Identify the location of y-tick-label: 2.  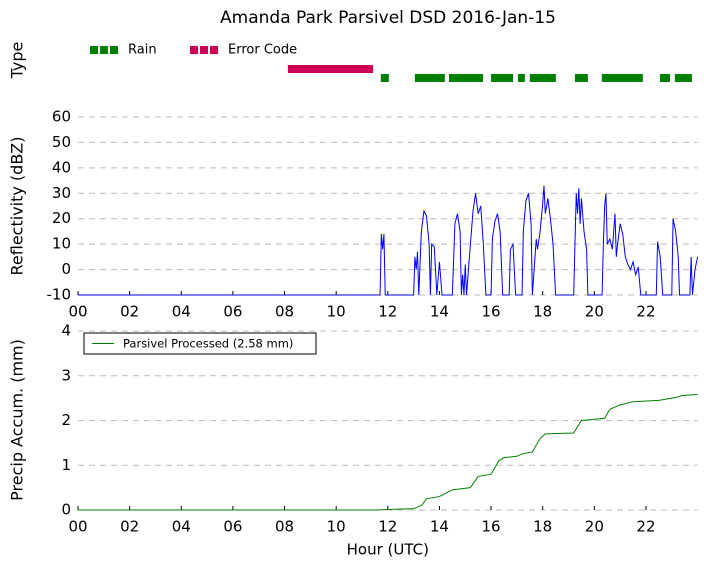
(66, 420).